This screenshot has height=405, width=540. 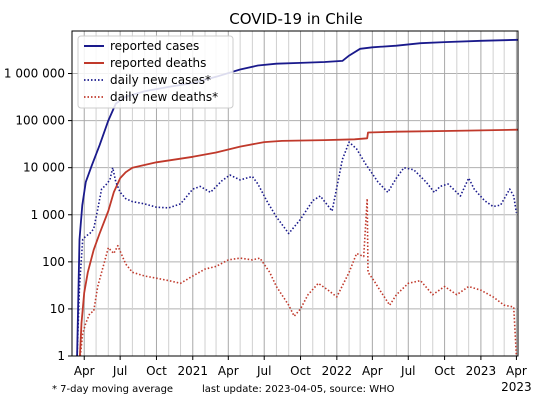 What do you see at coordinates (164, 97) in the screenshot?
I see `legend-label: daily new deaths*` at bounding box center [164, 97].